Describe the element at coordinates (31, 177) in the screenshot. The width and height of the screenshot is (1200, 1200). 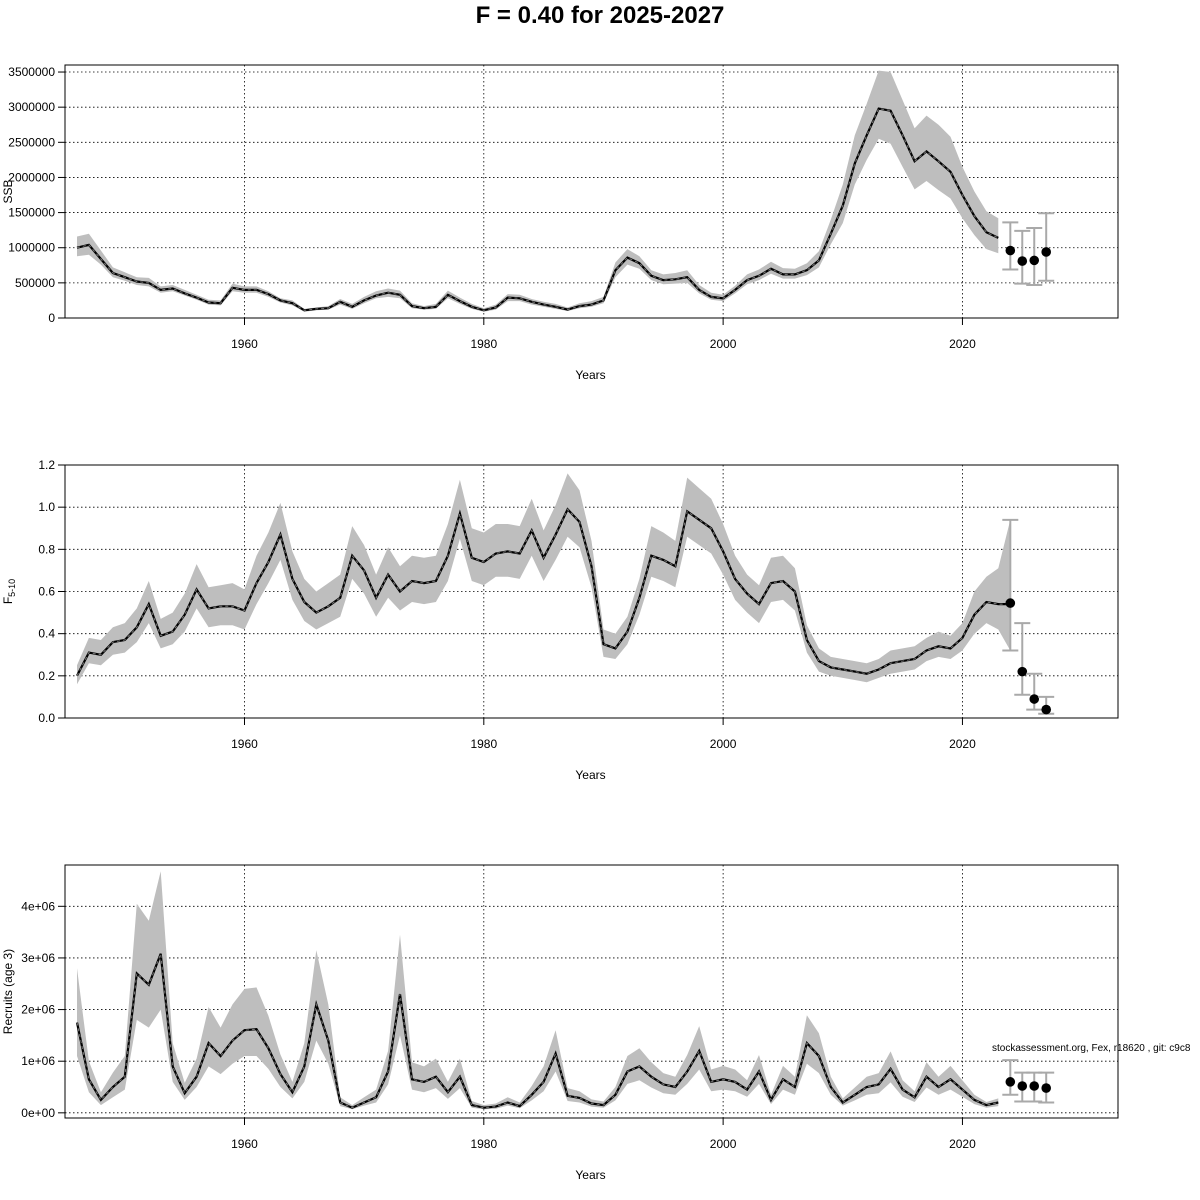
I see `y-tick-label: 2000000` at that location.